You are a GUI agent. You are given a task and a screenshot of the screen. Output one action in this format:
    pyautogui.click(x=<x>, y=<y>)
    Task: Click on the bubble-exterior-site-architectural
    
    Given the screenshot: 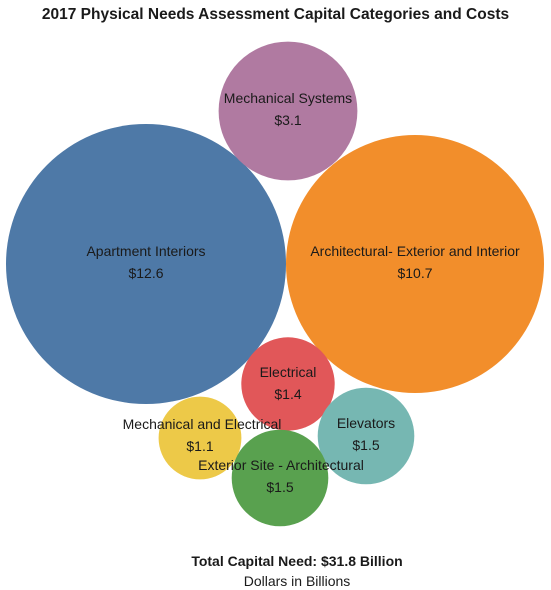 What is the action you would take?
    pyautogui.click(x=280, y=478)
    